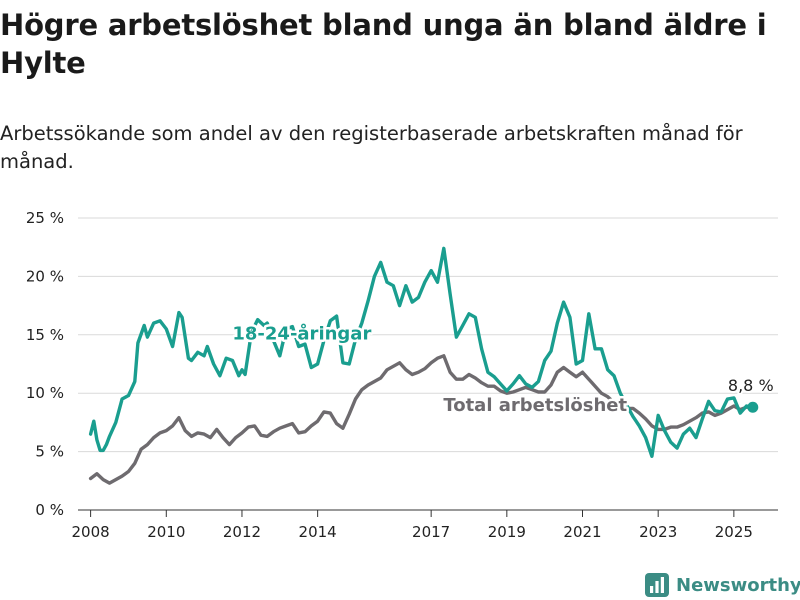 The width and height of the screenshot is (800, 600). I want to click on y-tick-label: 10 %, so click(45, 393).